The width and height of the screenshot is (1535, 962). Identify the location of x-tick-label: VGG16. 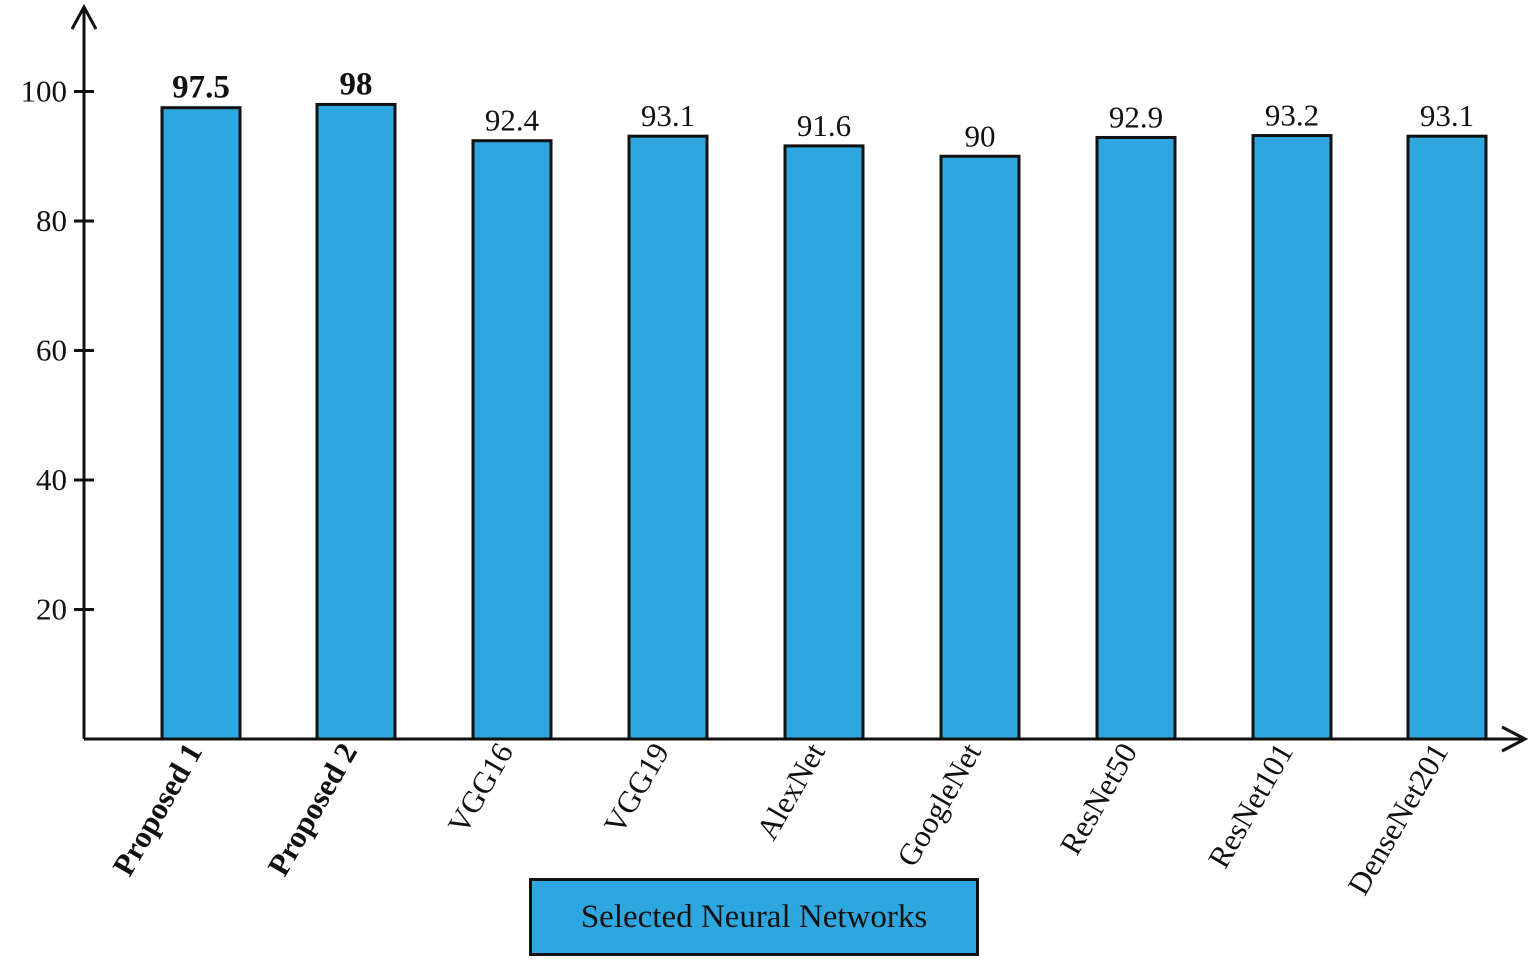
(480, 788).